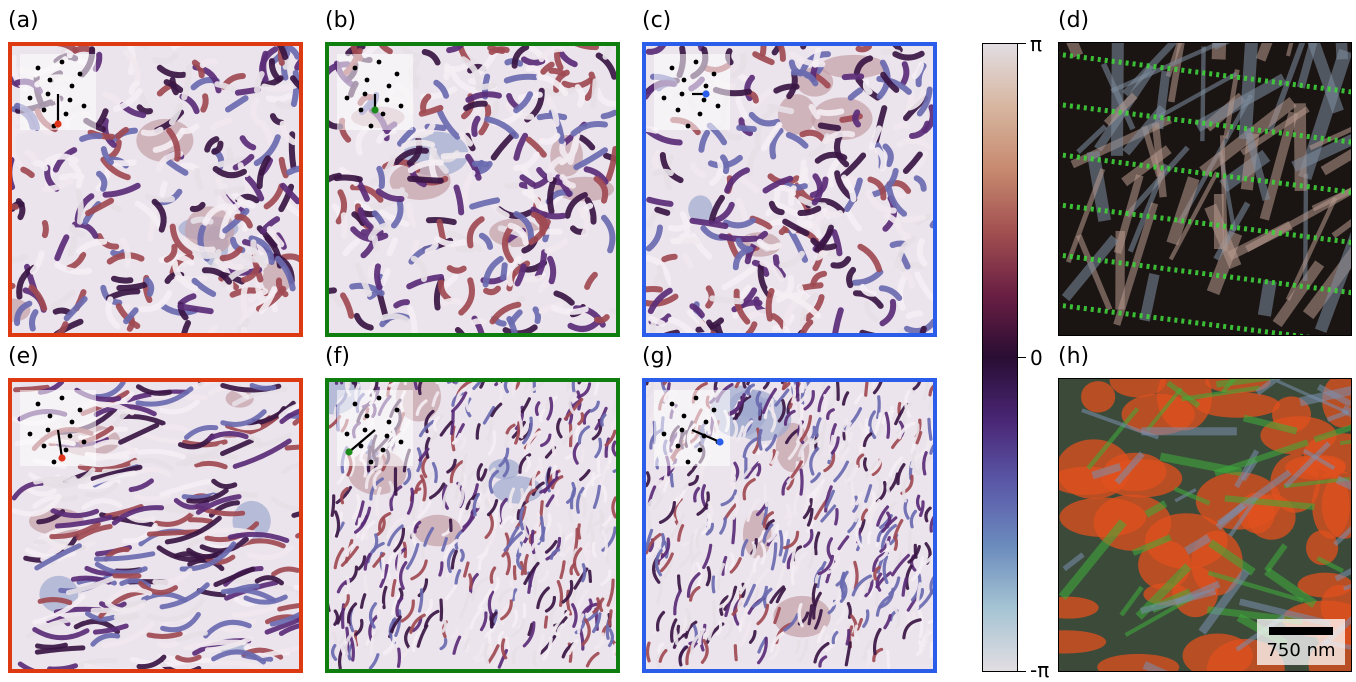 This screenshot has width=1356, height=682. What do you see at coordinates (472, 189) in the screenshot?
I see `phase-map-b` at bounding box center [472, 189].